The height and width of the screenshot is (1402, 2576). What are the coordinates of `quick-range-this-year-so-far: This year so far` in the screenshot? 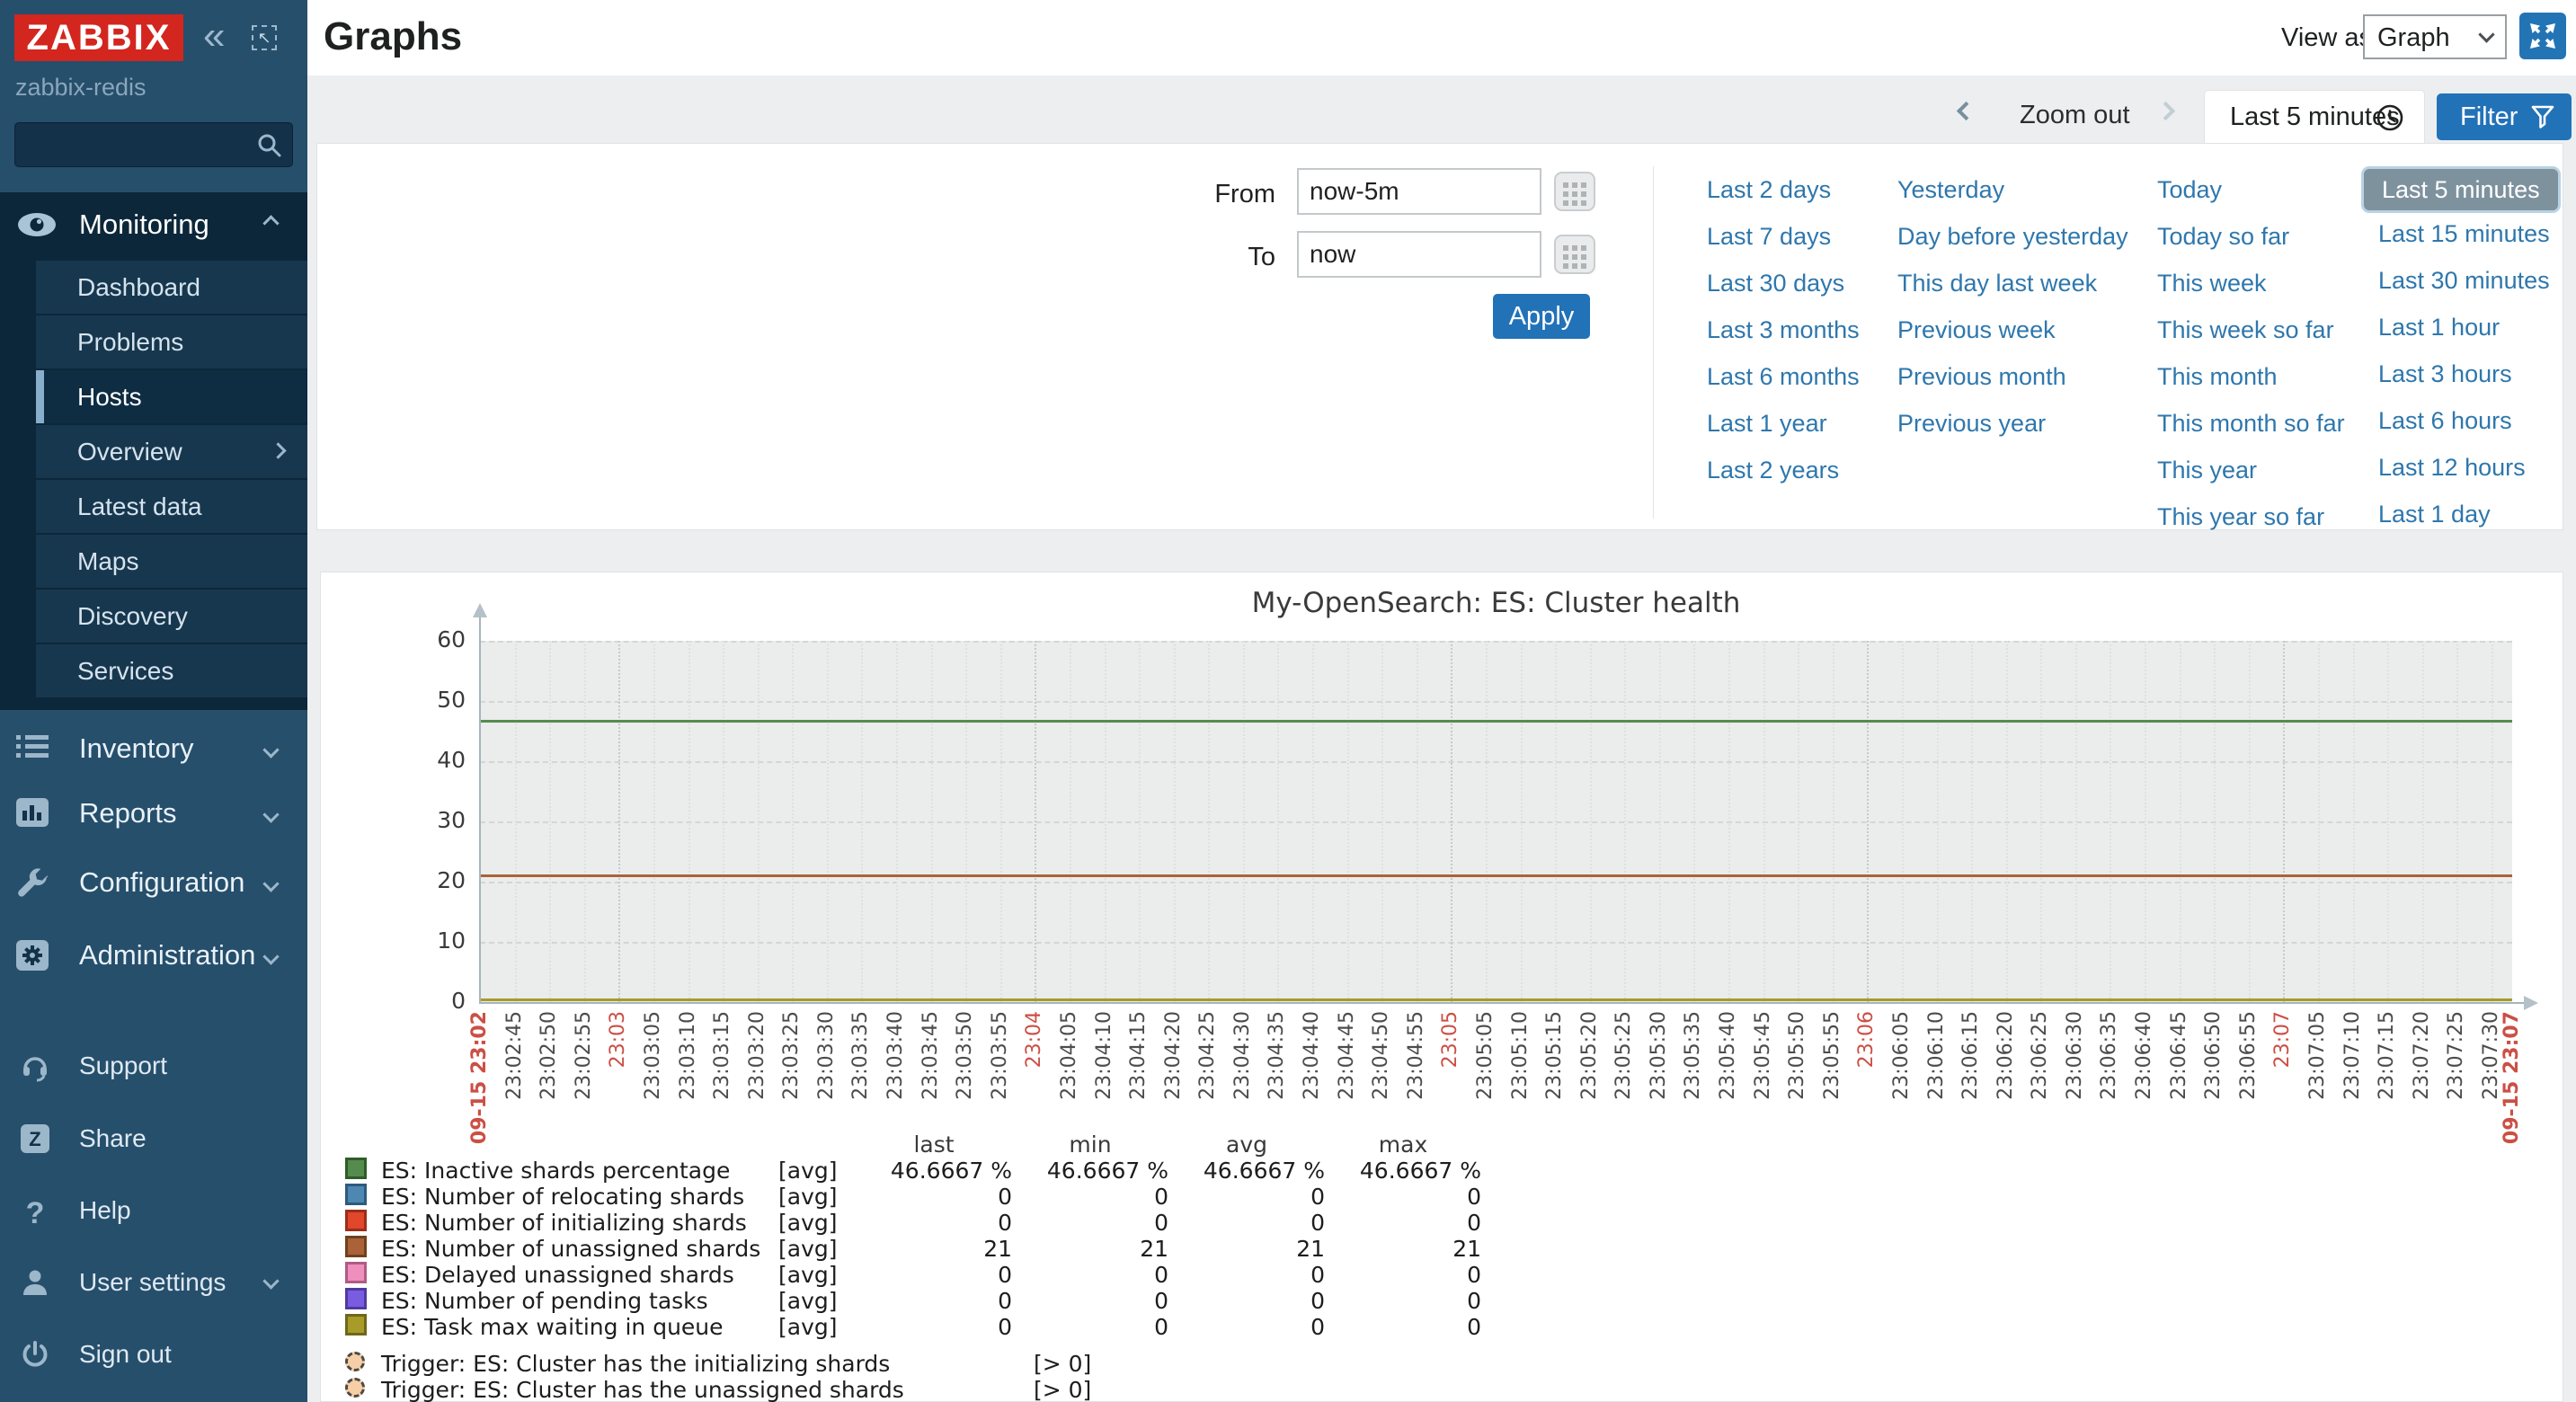 It's located at (2241, 516).